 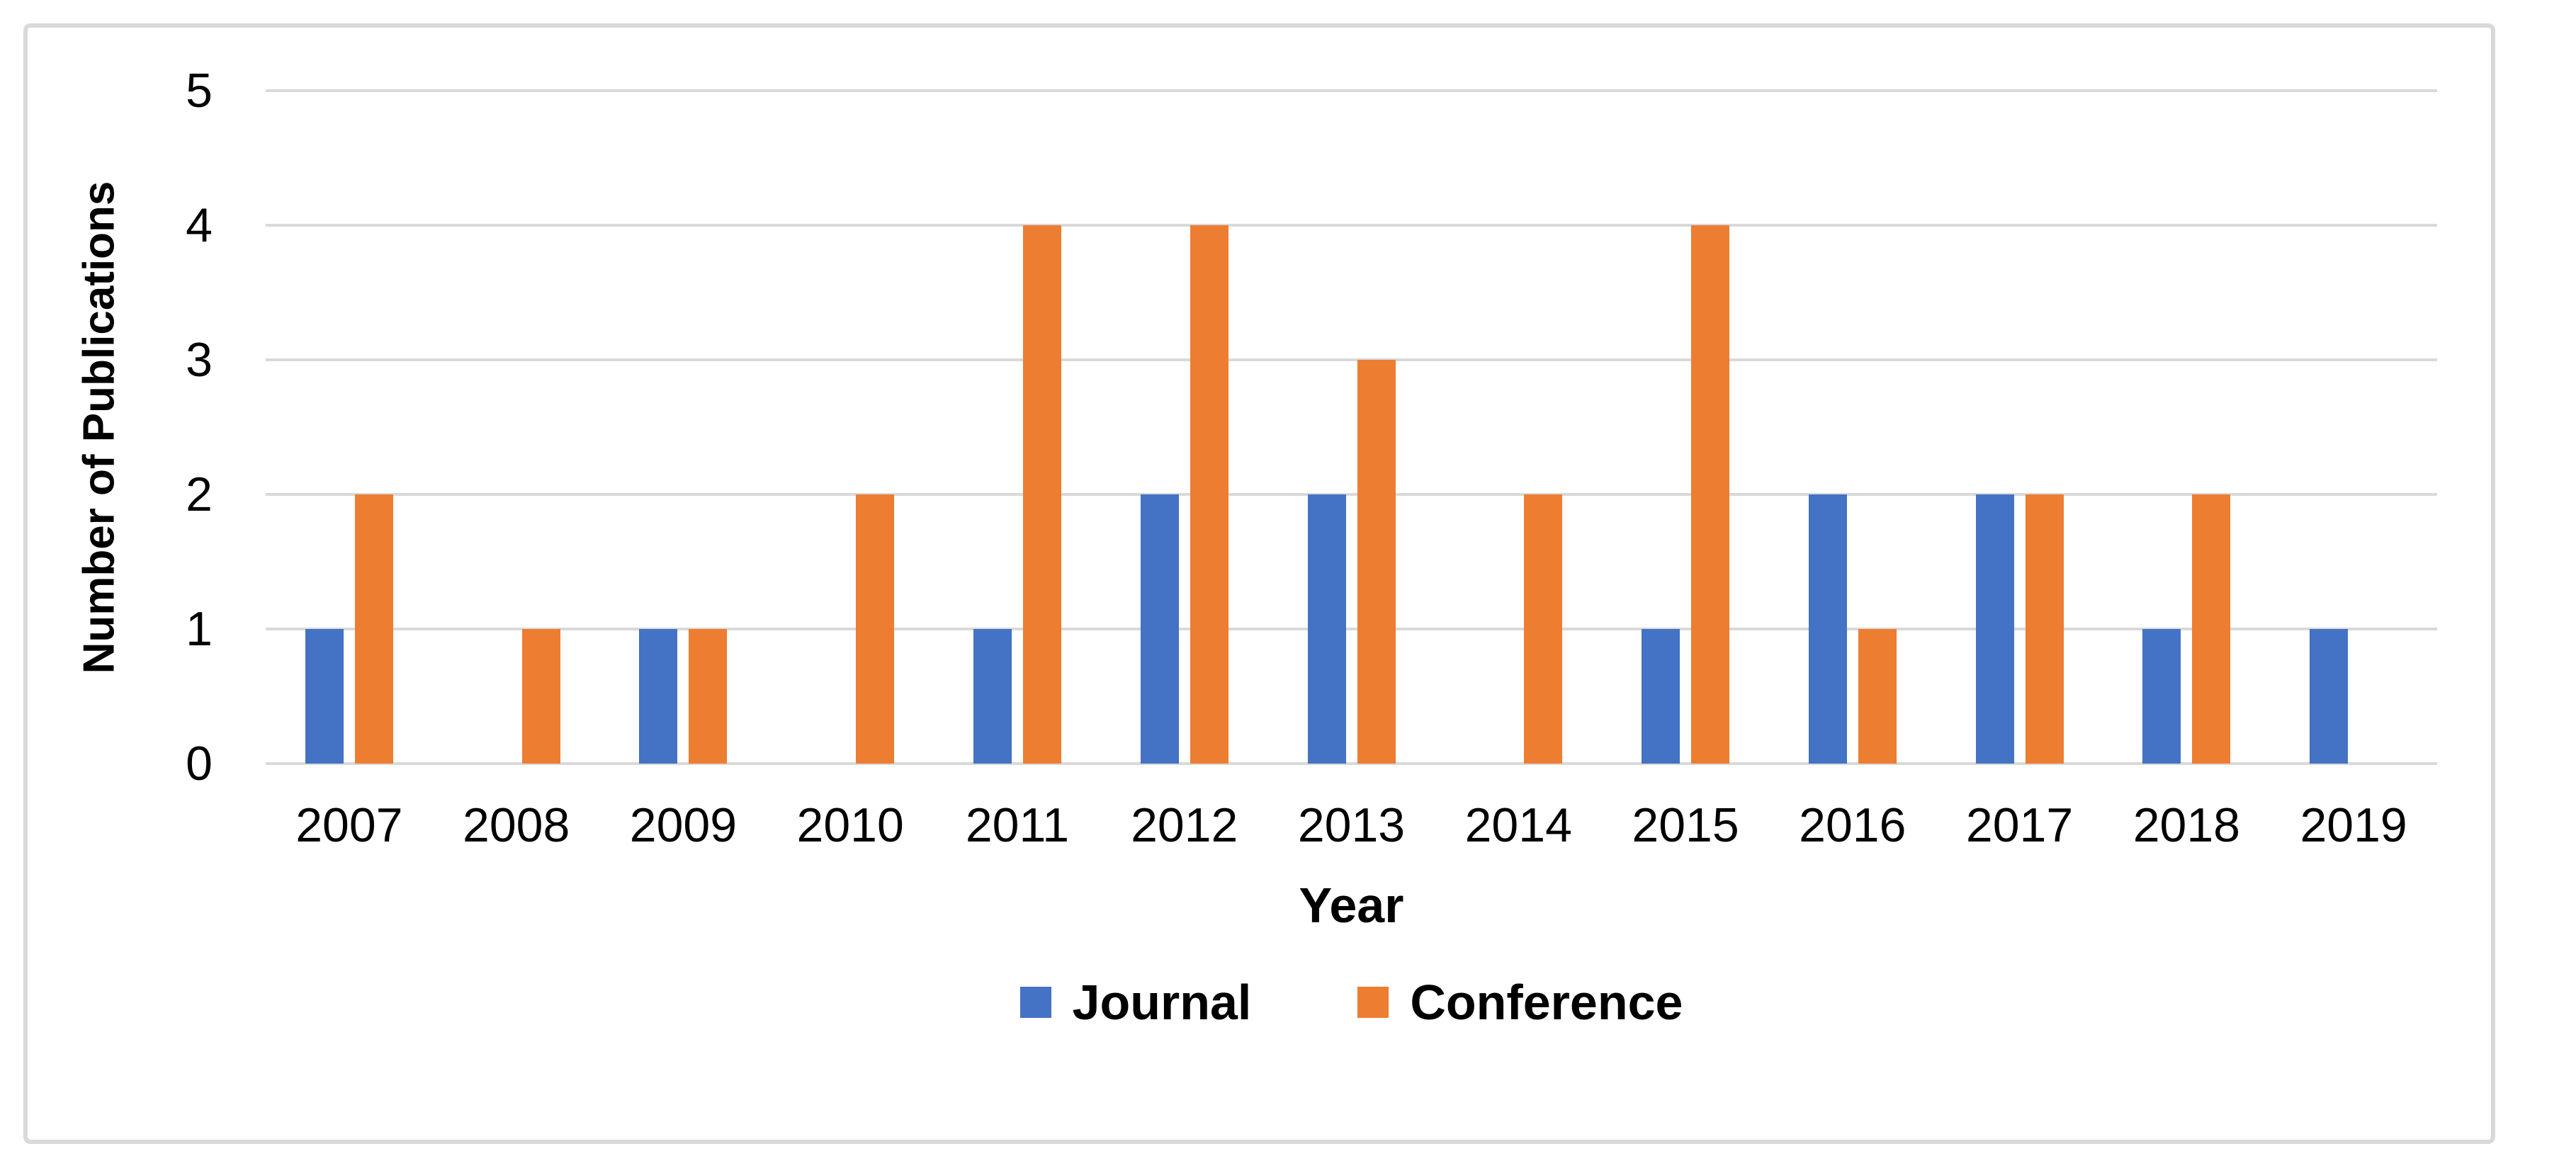 I want to click on x-tick-label-2016: 2016, so click(x=1852, y=825).